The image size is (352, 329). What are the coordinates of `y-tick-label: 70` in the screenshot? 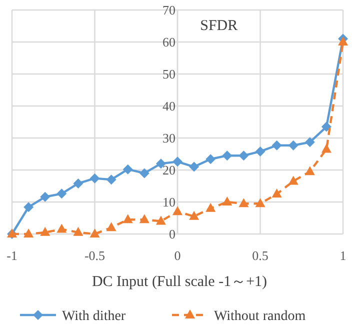 It's located at (169, 10).